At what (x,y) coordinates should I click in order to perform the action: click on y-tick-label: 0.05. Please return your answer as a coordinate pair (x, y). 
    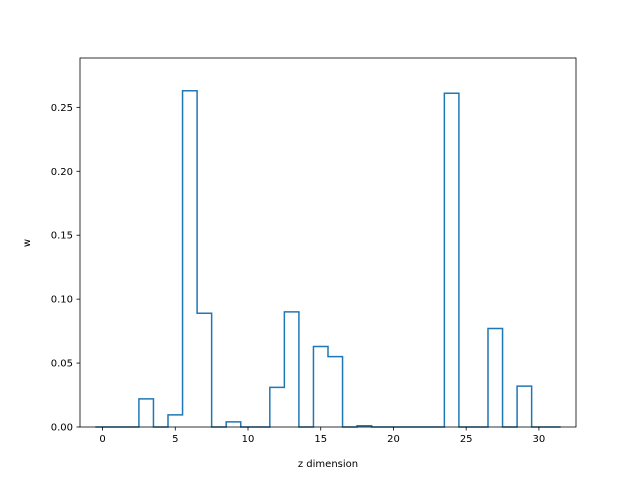
    Looking at the image, I should click on (62, 364).